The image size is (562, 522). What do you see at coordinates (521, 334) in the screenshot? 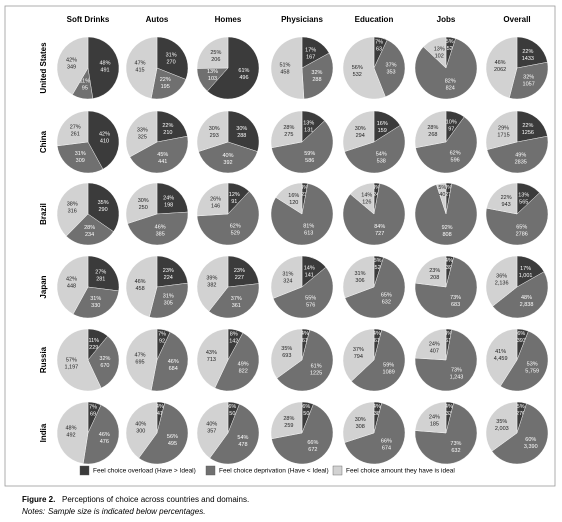
I see `percent-label: 6%` at bounding box center [521, 334].